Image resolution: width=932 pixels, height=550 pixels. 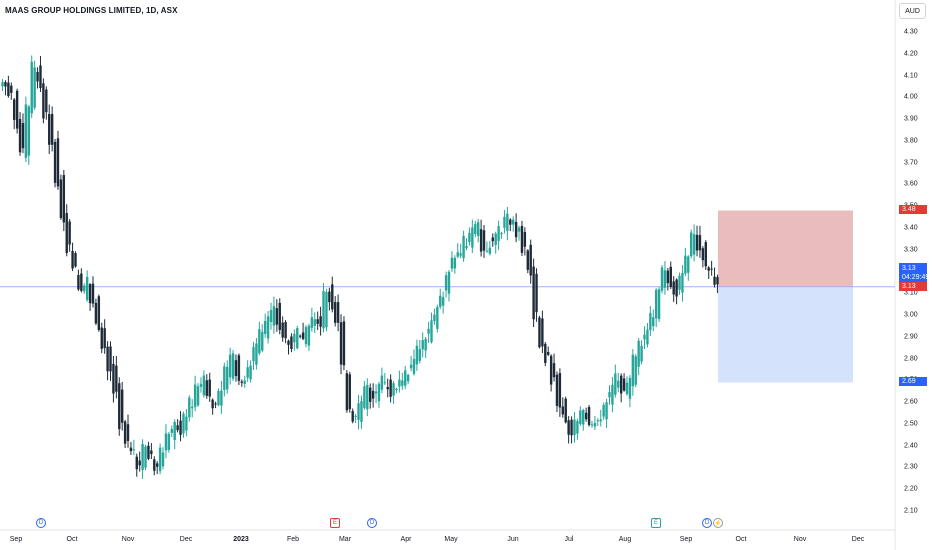 What do you see at coordinates (913, 381) in the screenshot?
I see `target-price-label: 2.69` at bounding box center [913, 381].